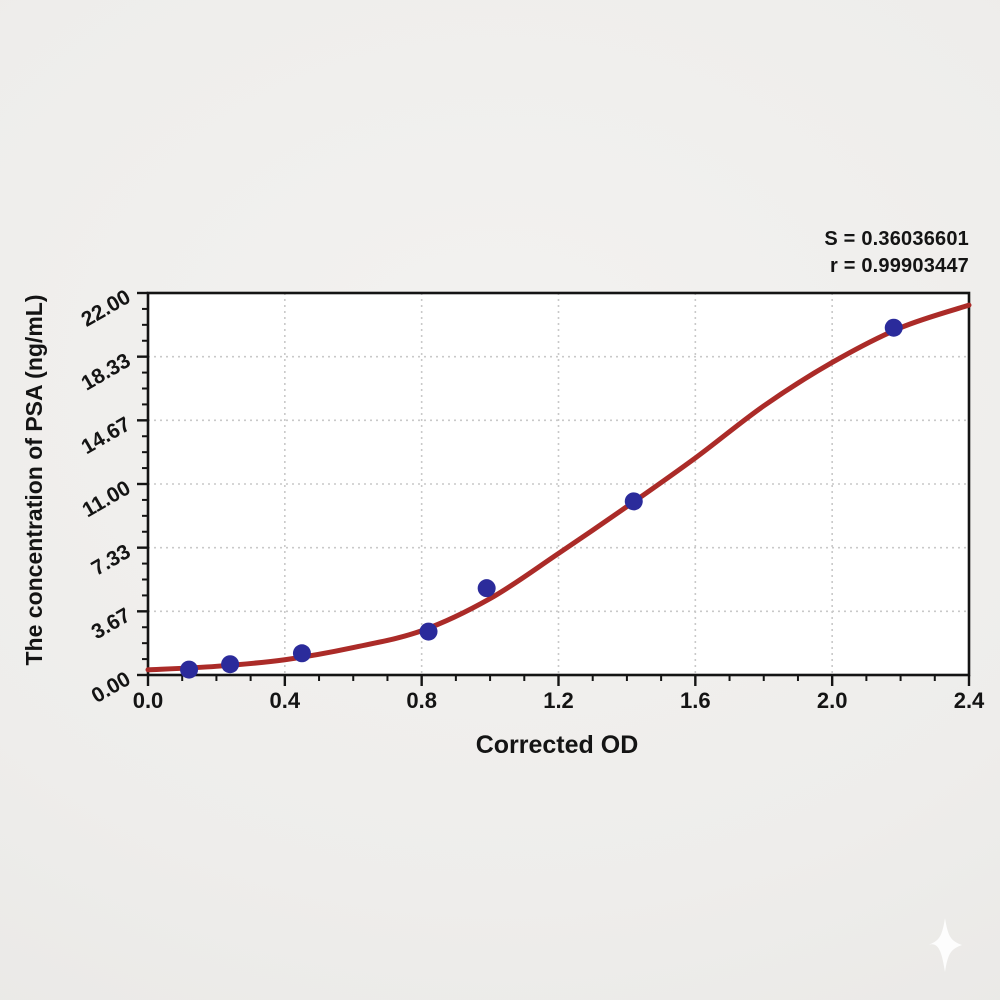 Image resolution: width=1000 pixels, height=1000 pixels. I want to click on x-tick-label: 1.6, so click(695, 700).